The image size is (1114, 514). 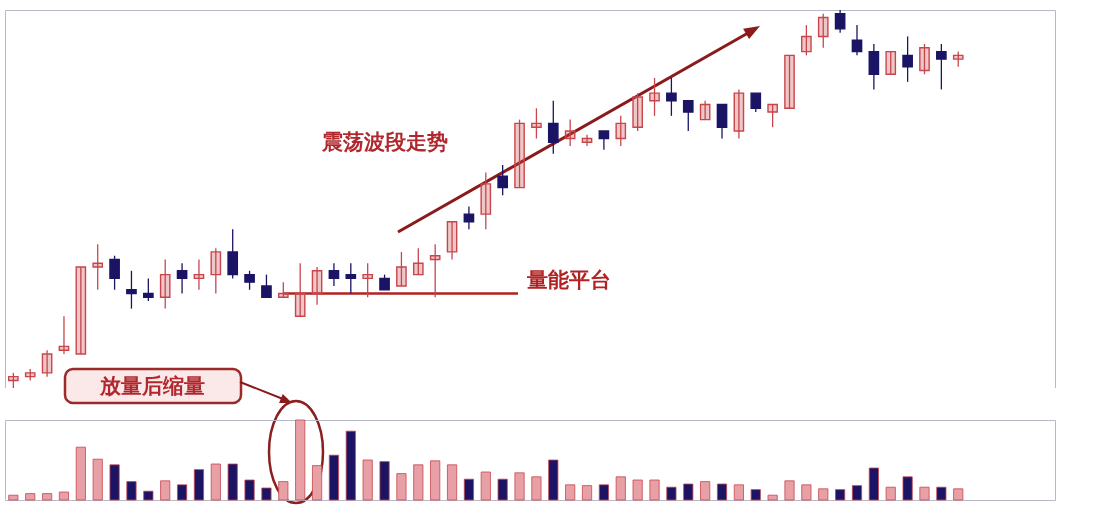 I want to click on ref-line-label: 量能平台, so click(x=568, y=279).